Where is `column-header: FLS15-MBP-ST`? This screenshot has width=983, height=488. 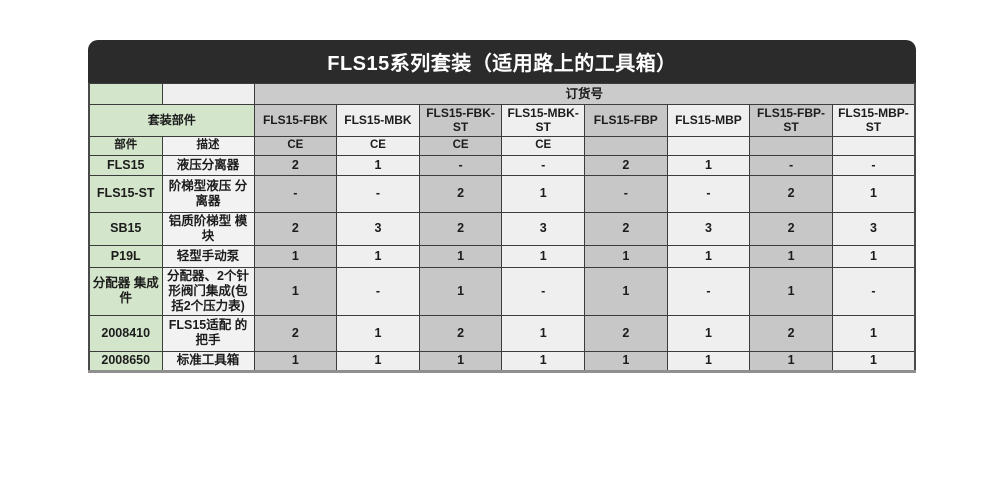 column-header: FLS15-MBP-ST is located at coordinates (873, 120).